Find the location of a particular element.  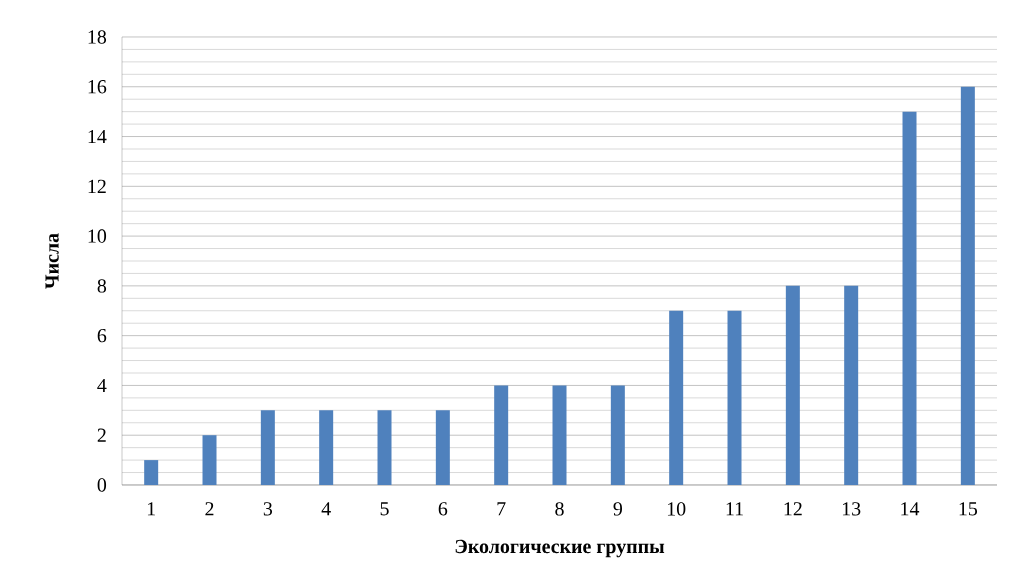

x-tick-label: 5 is located at coordinates (384, 509).